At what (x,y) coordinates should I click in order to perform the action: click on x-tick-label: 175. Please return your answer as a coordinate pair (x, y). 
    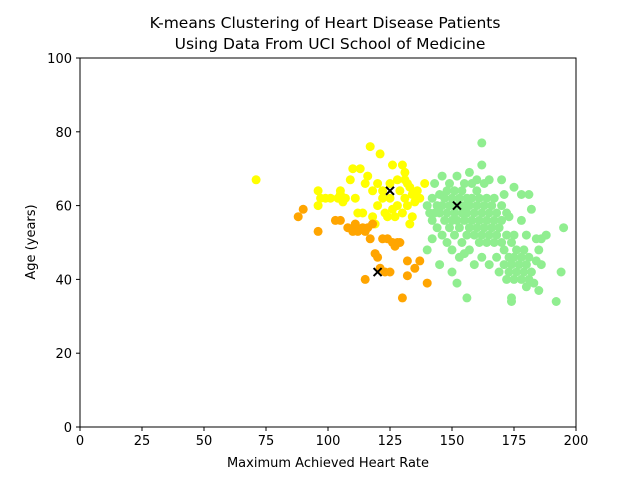
    Looking at the image, I should click on (514, 441).